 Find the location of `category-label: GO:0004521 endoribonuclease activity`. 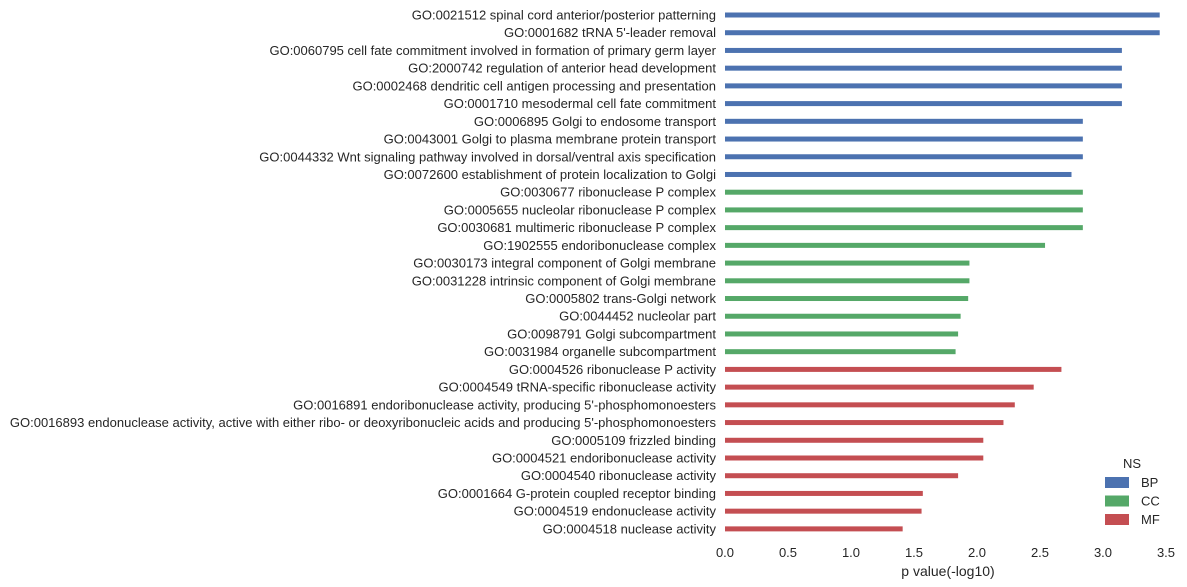

category-label: GO:0004521 endoribonuclease activity is located at coordinates (604, 458).